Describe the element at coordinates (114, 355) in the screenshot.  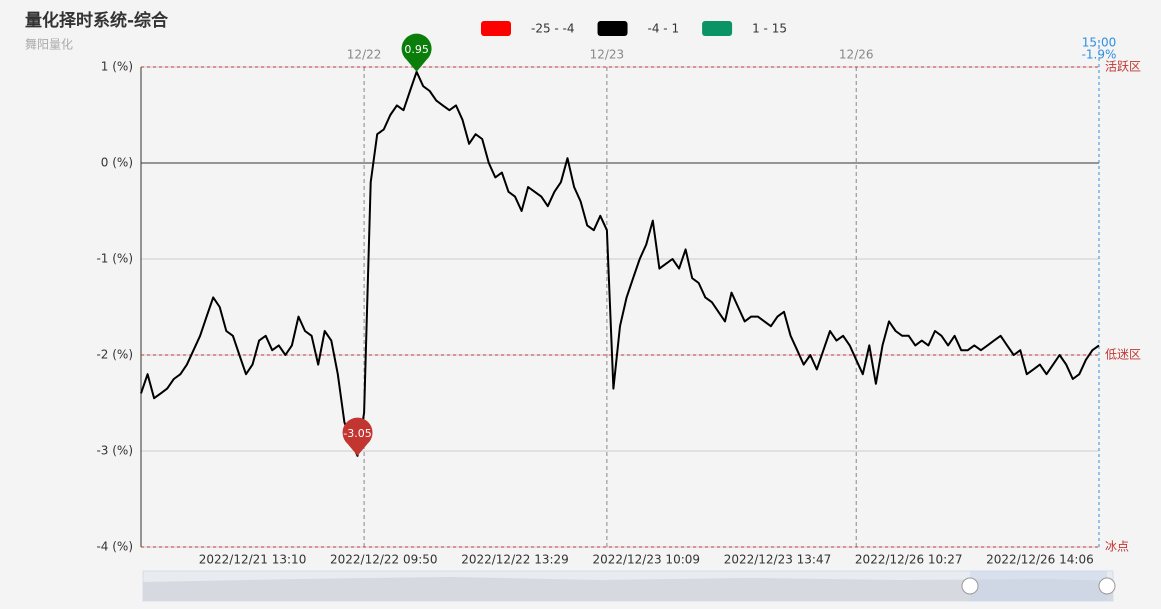
I see `y-tick-label: -2 (%)` at that location.